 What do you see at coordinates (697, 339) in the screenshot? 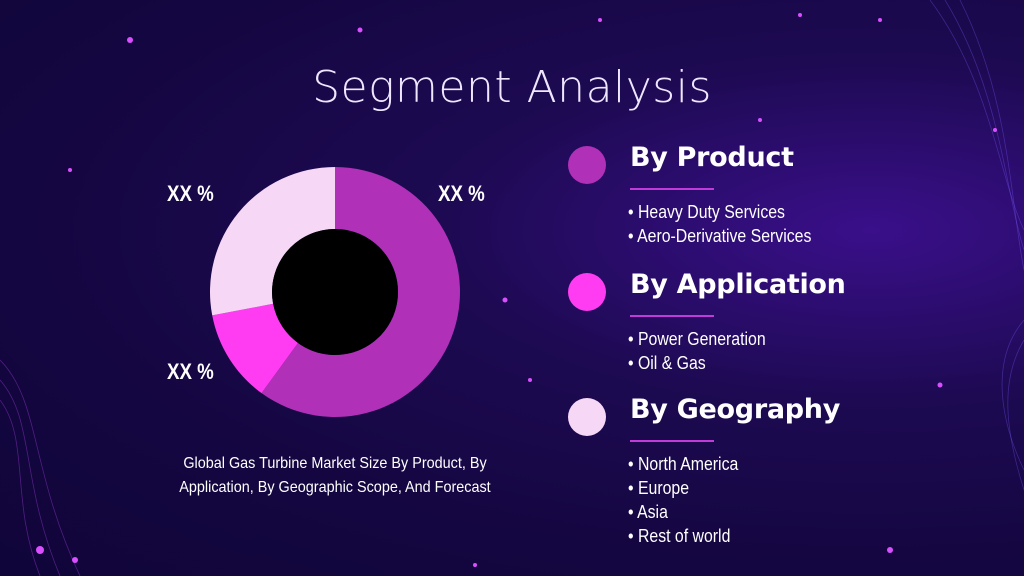
I see `list-item: Power Generation` at bounding box center [697, 339].